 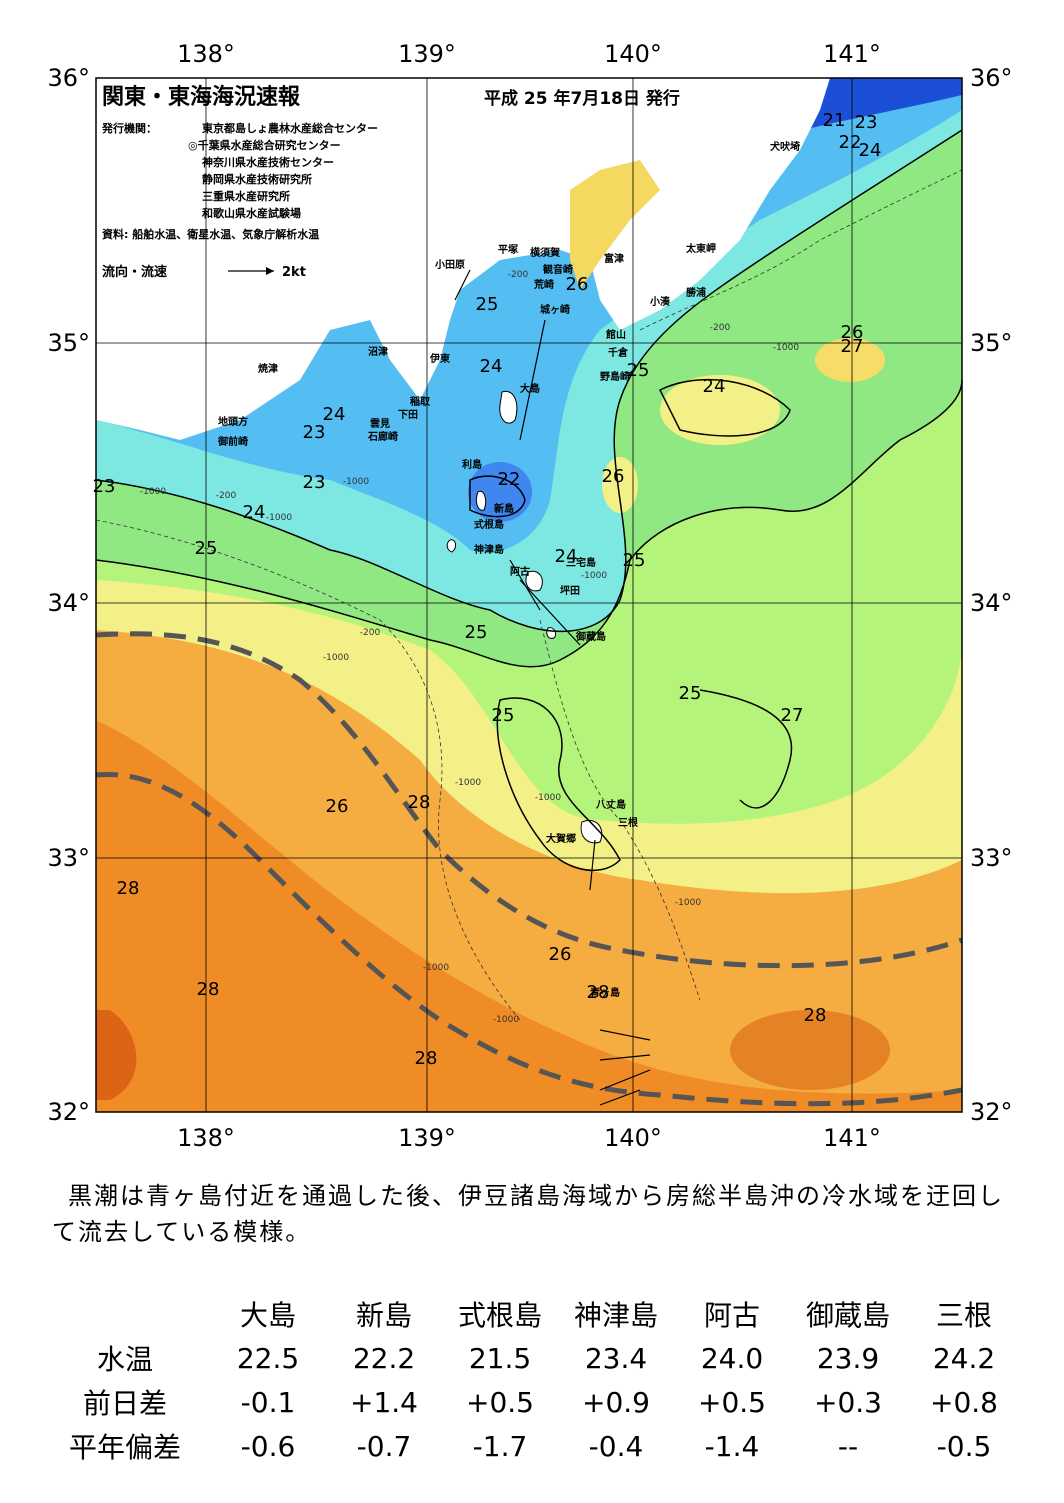 What do you see at coordinates (964, 1402) in the screenshot?
I see `table-cell: +0.8` at bounding box center [964, 1402].